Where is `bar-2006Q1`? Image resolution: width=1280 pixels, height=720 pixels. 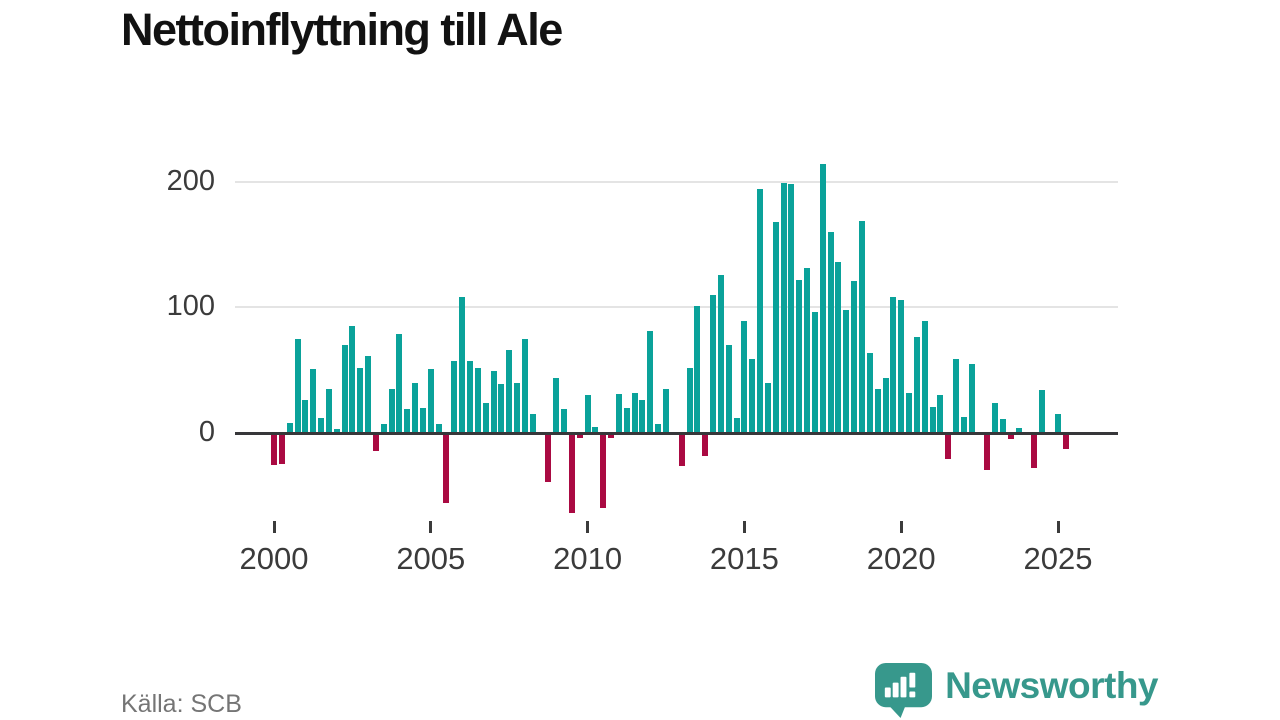 bar-2006Q1 is located at coordinates (462, 365).